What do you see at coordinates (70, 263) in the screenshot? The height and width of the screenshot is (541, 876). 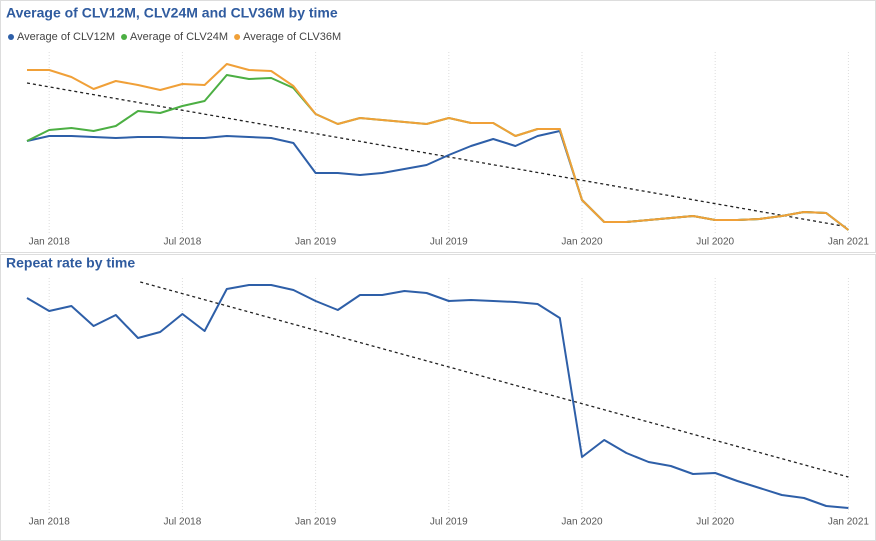 I see `chart-title: Repeat rate by time` at bounding box center [70, 263].